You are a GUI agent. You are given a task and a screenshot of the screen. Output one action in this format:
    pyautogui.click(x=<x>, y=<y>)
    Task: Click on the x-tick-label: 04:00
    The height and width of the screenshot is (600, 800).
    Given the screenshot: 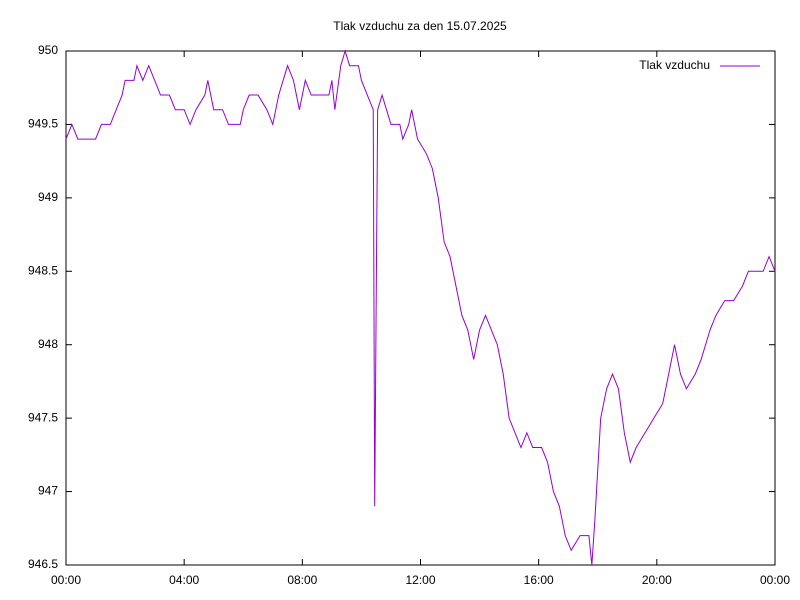 What is the action you would take?
    pyautogui.click(x=184, y=580)
    